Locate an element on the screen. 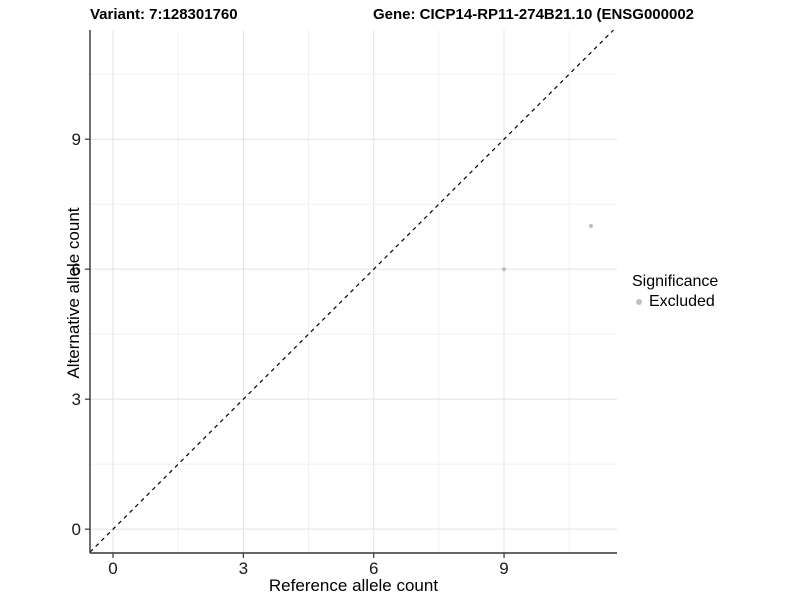  y-tick-label: 6 is located at coordinates (76, 269).